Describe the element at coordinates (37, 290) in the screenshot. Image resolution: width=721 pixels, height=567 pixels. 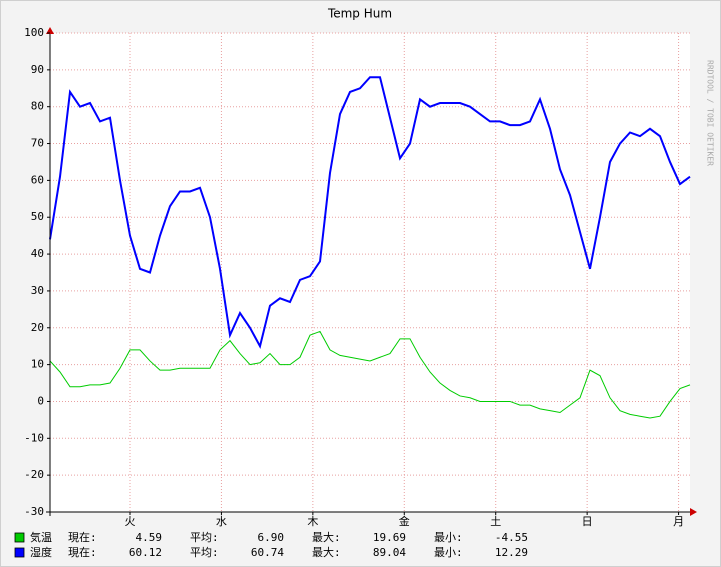
I see `y-tick-label: 30` at that location.